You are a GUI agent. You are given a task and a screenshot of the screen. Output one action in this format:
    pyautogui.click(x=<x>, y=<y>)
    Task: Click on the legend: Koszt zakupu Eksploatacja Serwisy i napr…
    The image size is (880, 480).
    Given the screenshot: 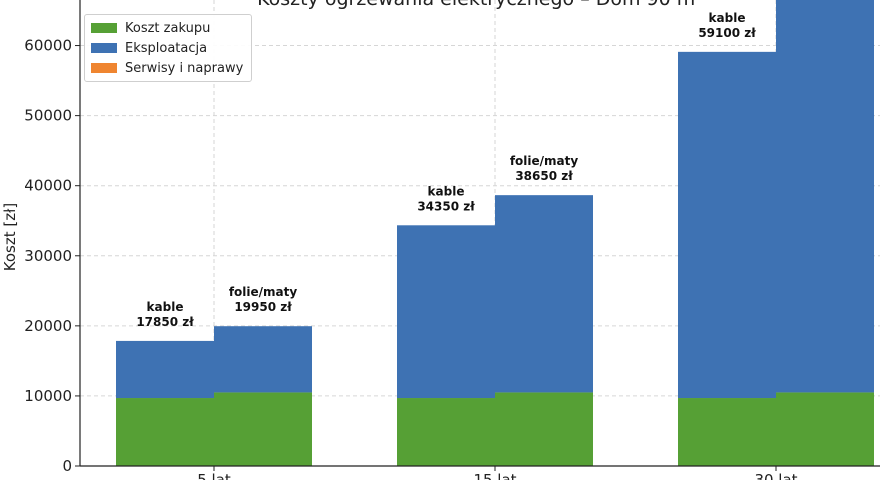 What is the action you would take?
    pyautogui.click(x=168, y=48)
    